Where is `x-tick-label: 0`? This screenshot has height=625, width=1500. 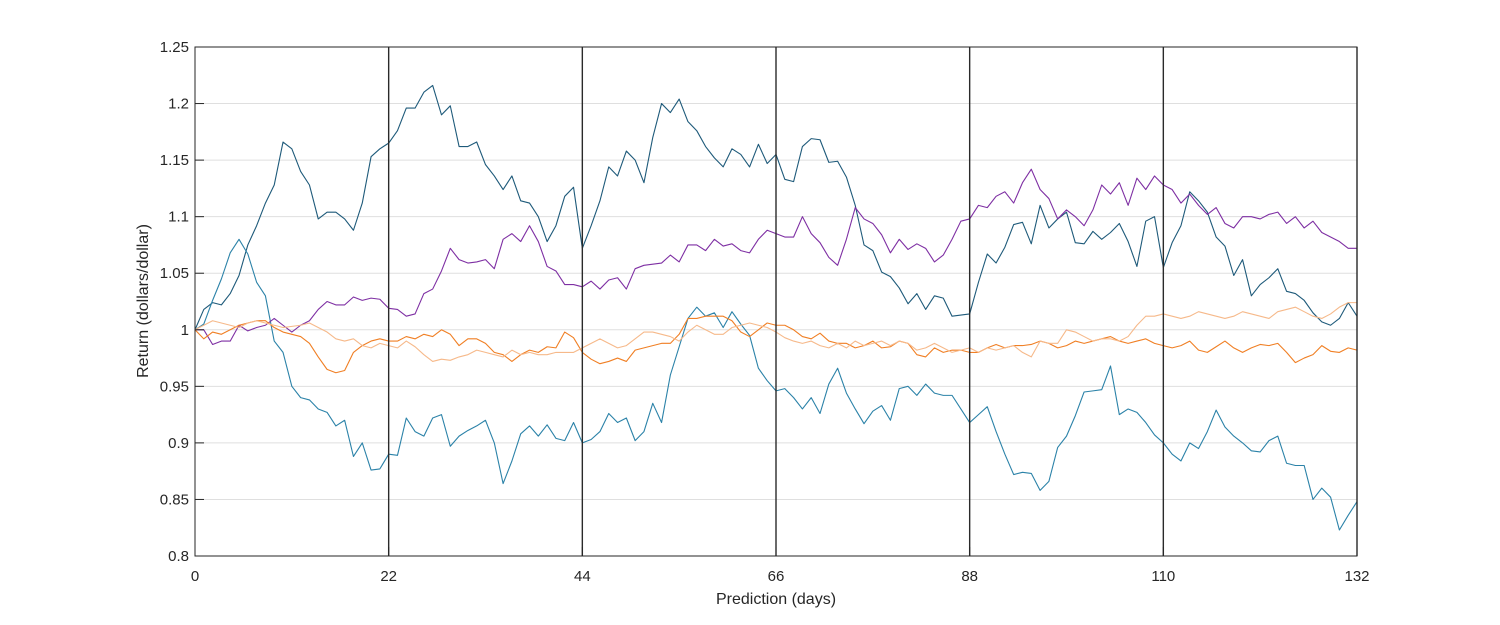 x-tick-label: 0 is located at coordinates (195, 576).